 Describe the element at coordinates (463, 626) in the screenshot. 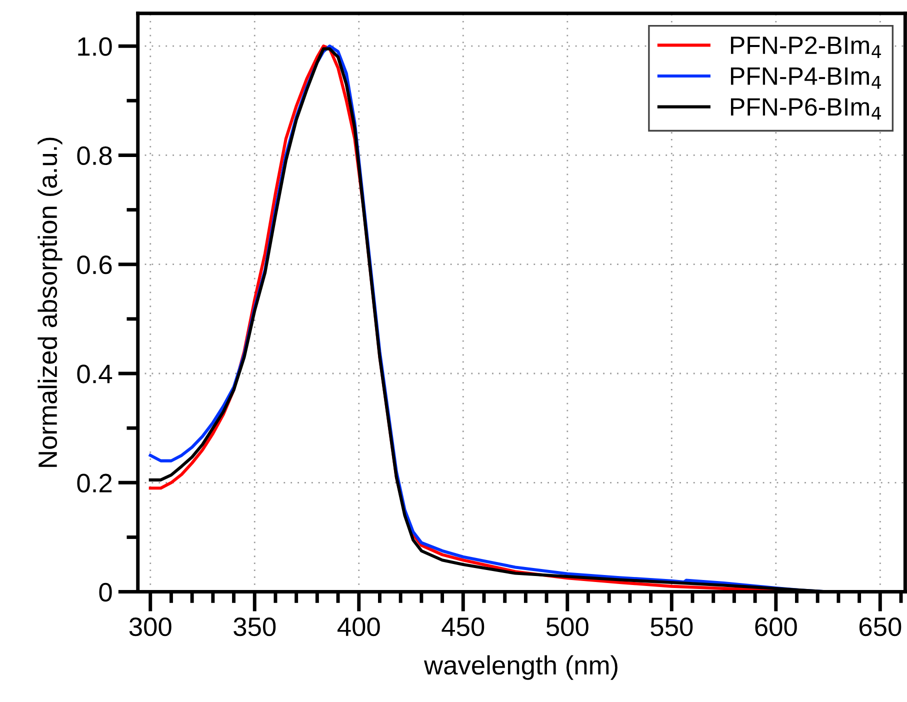

I see `x-tick-label: 450` at that location.